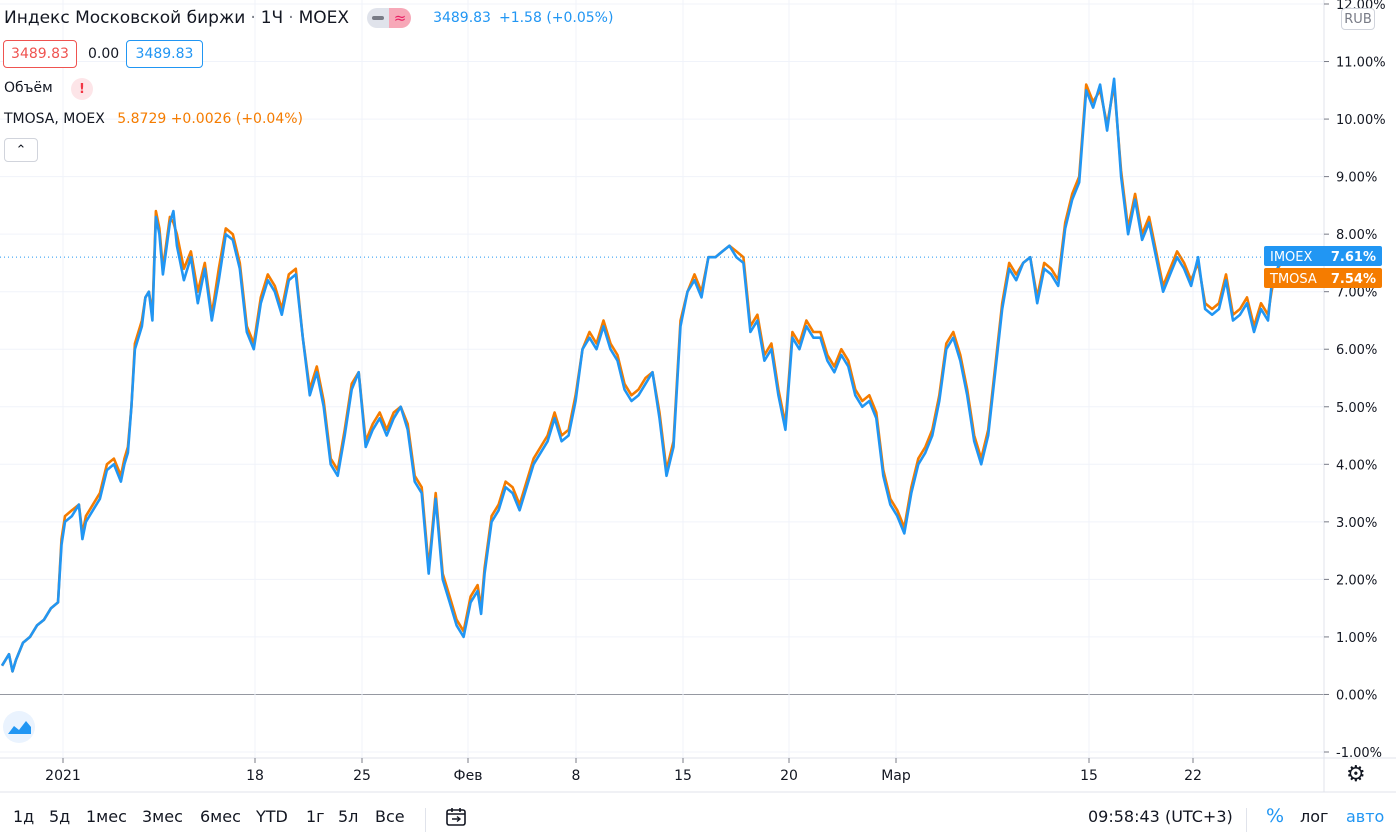 The image size is (1396, 840). I want to click on x-tick-label: 25, so click(362, 776).